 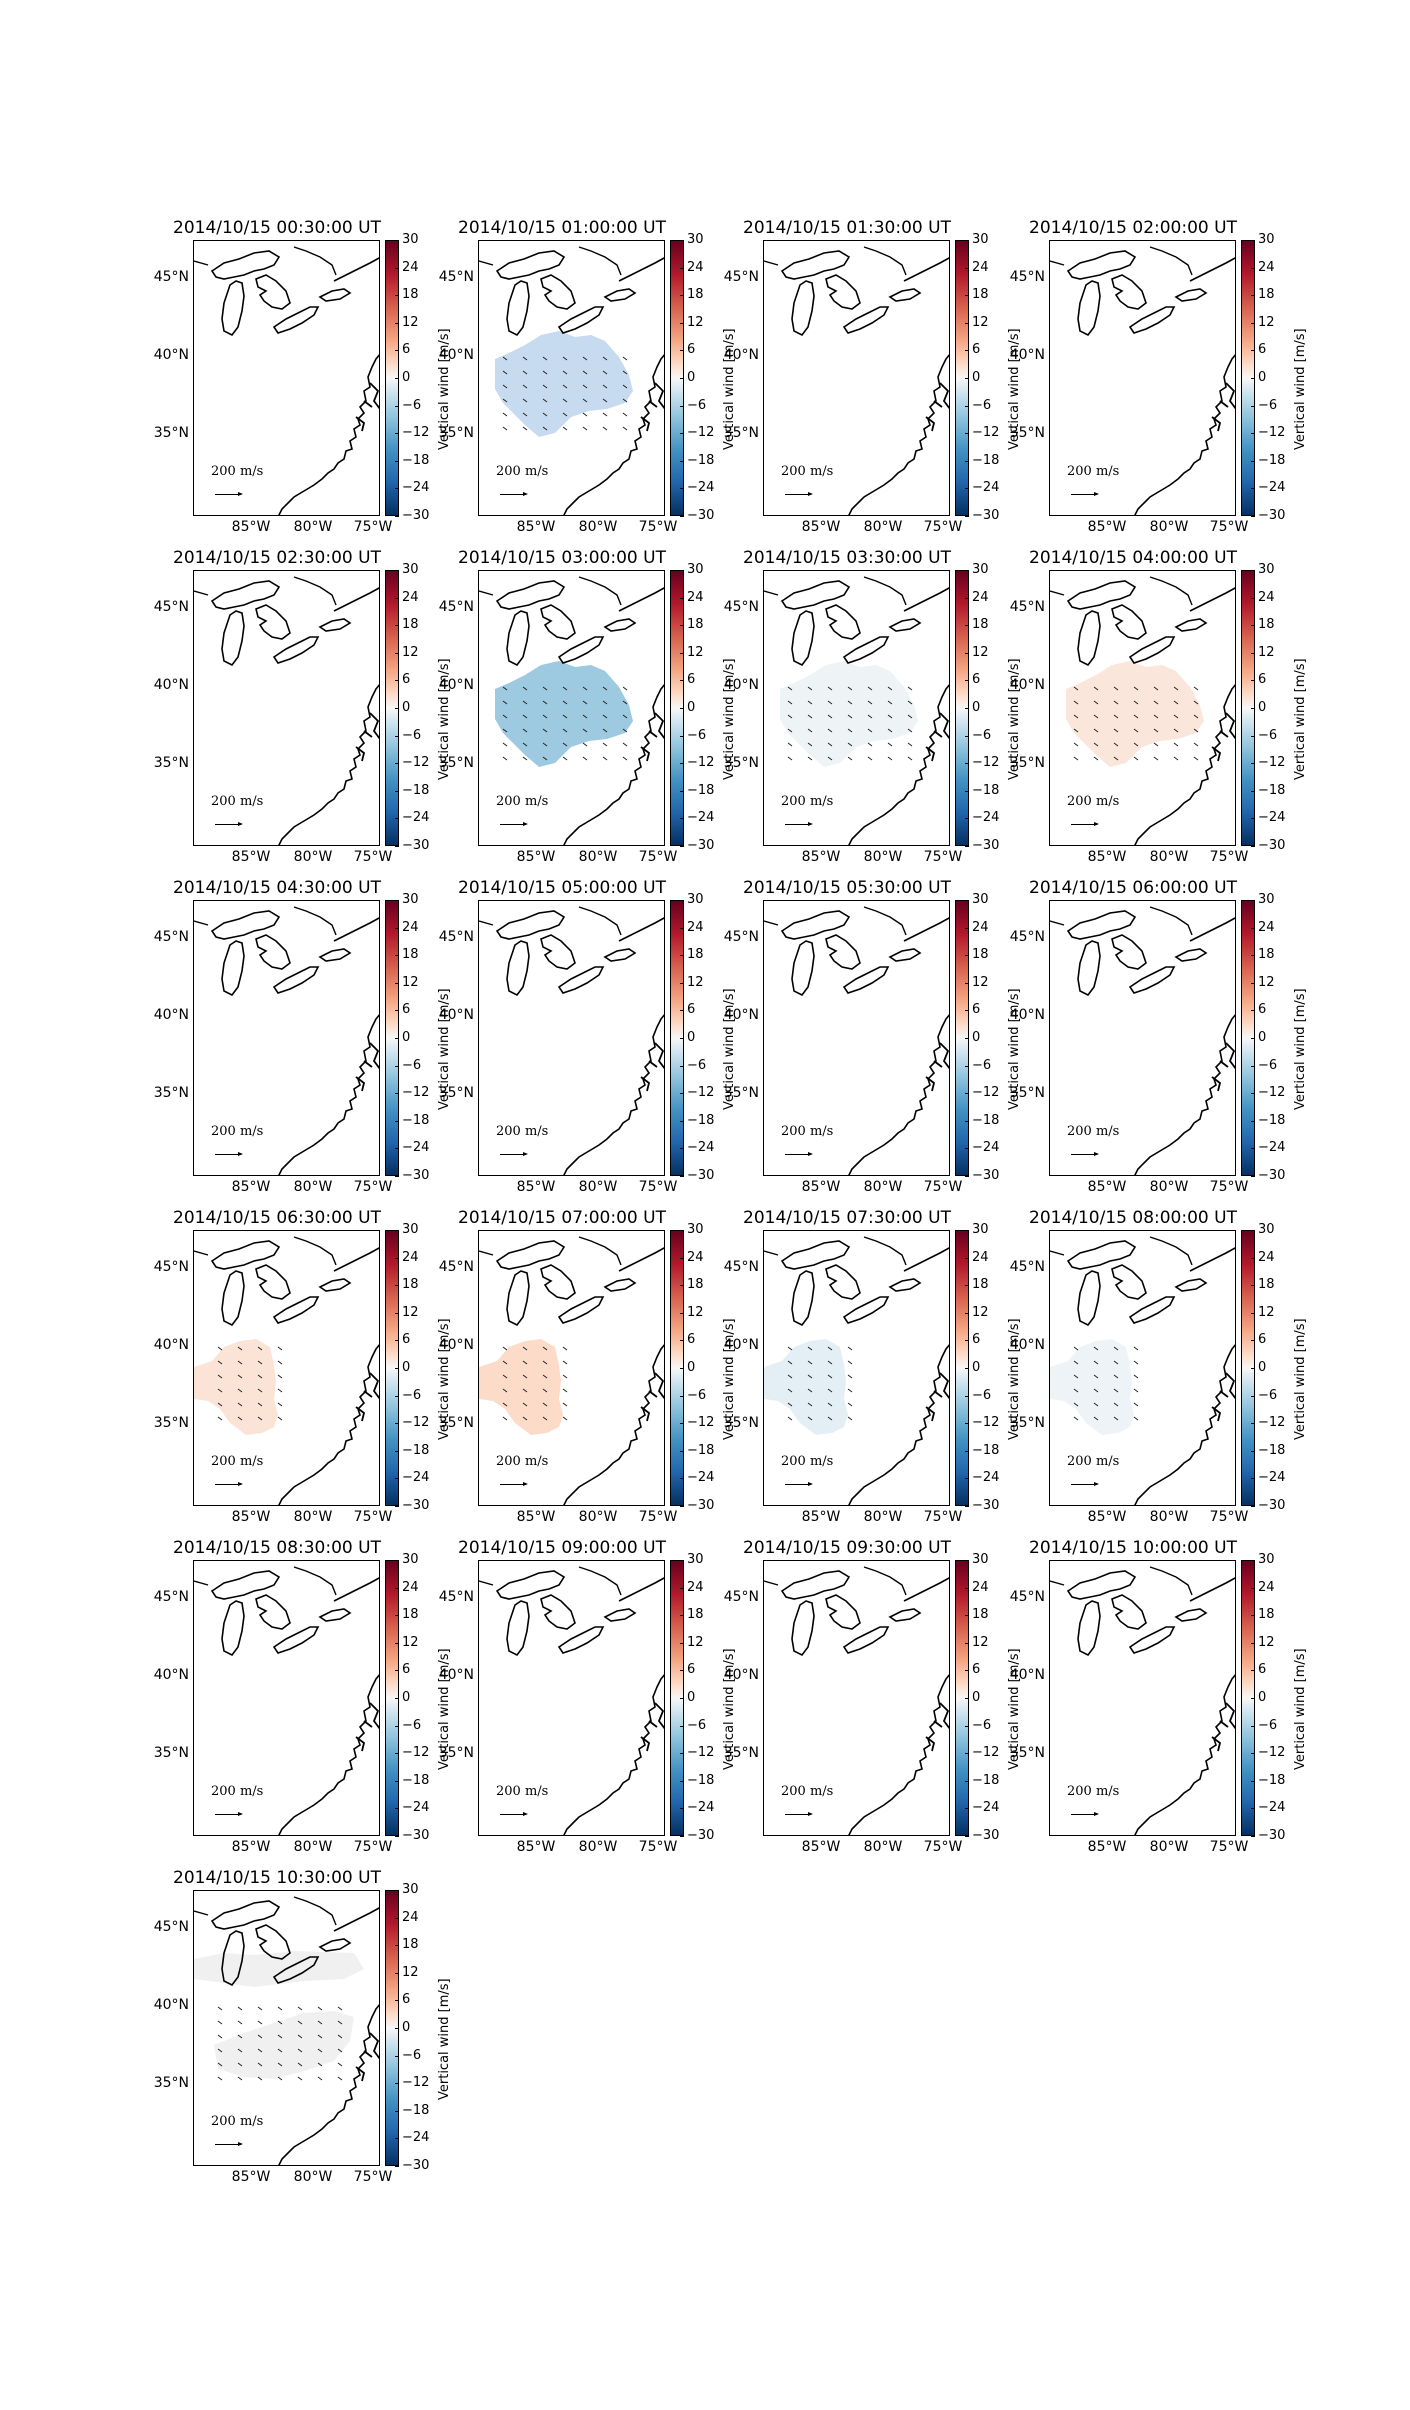 What do you see at coordinates (313, 527) in the screenshot?
I see `longitude-label: 80°W` at bounding box center [313, 527].